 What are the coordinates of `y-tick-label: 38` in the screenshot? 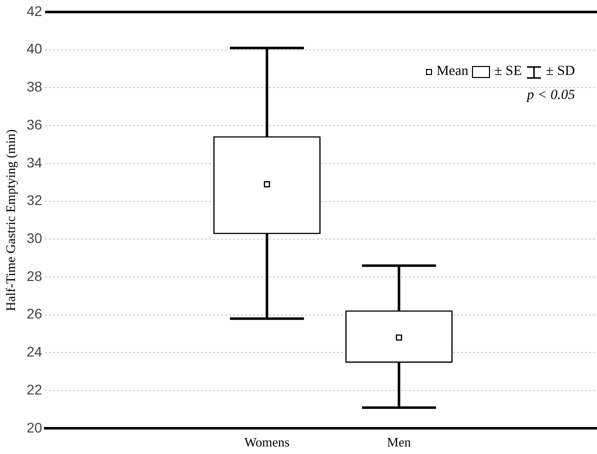 It's located at (34, 86).